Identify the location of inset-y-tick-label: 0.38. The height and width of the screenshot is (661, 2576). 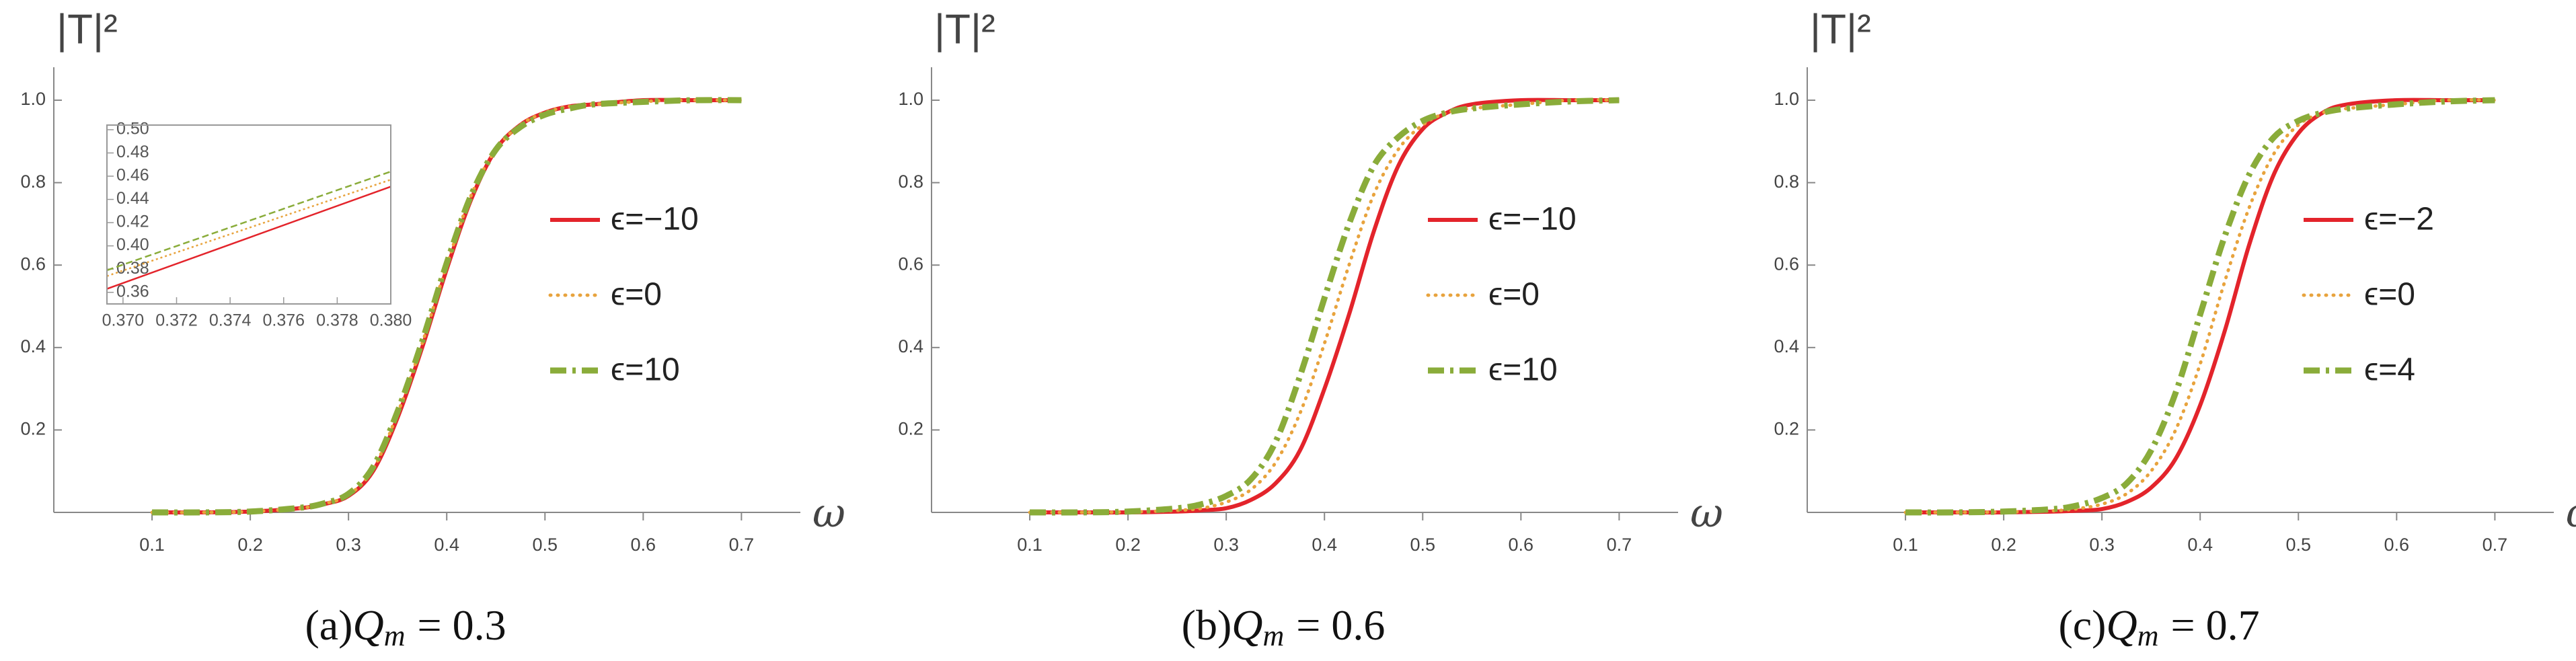
(132, 269).